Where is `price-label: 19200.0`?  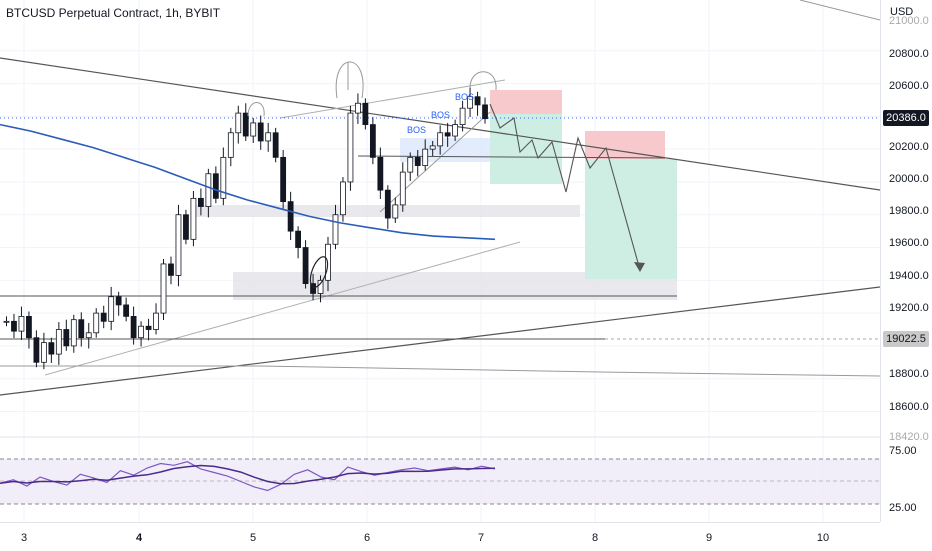
price-label: 19200.0 is located at coordinates (909, 308).